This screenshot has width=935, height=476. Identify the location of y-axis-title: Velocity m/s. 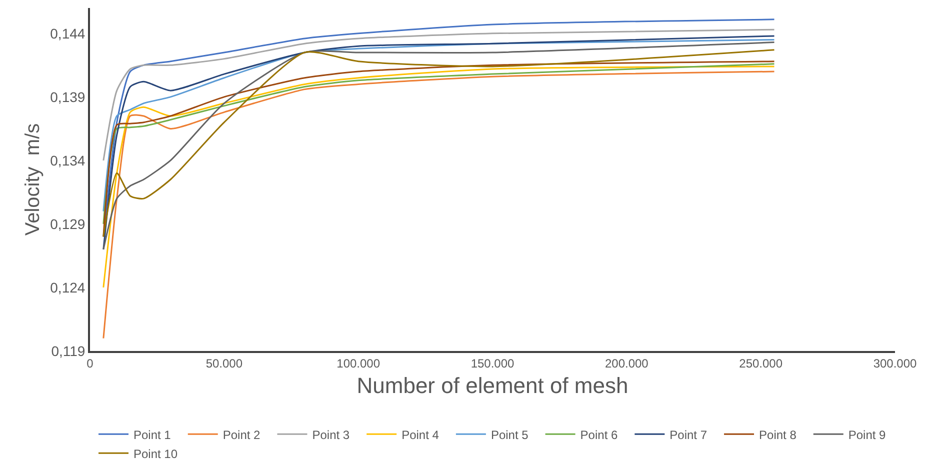
(33, 179).